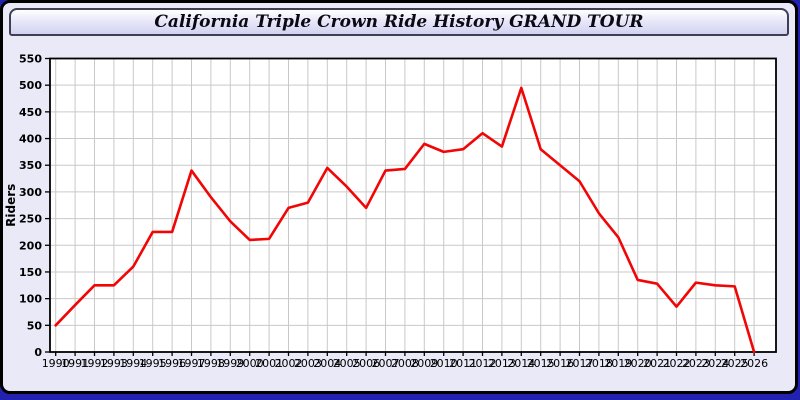 This screenshot has height=400, width=800. I want to click on y-tick-label: 0, so click(38, 352).